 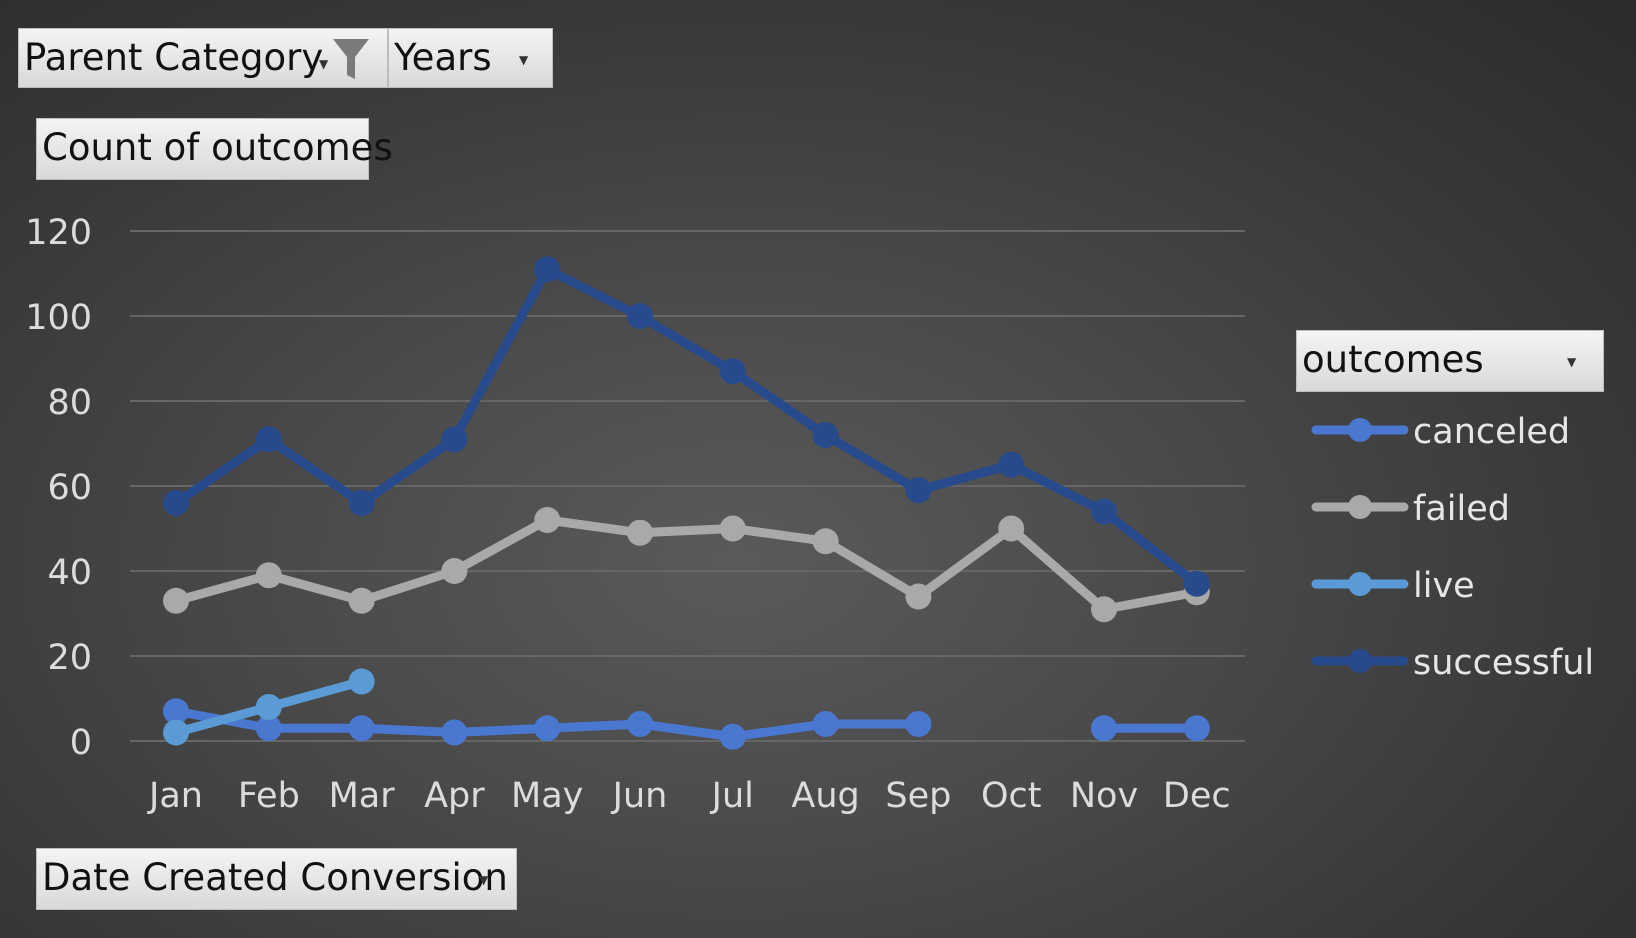 What do you see at coordinates (69, 658) in the screenshot?
I see `y-tick-label: 20` at bounding box center [69, 658].